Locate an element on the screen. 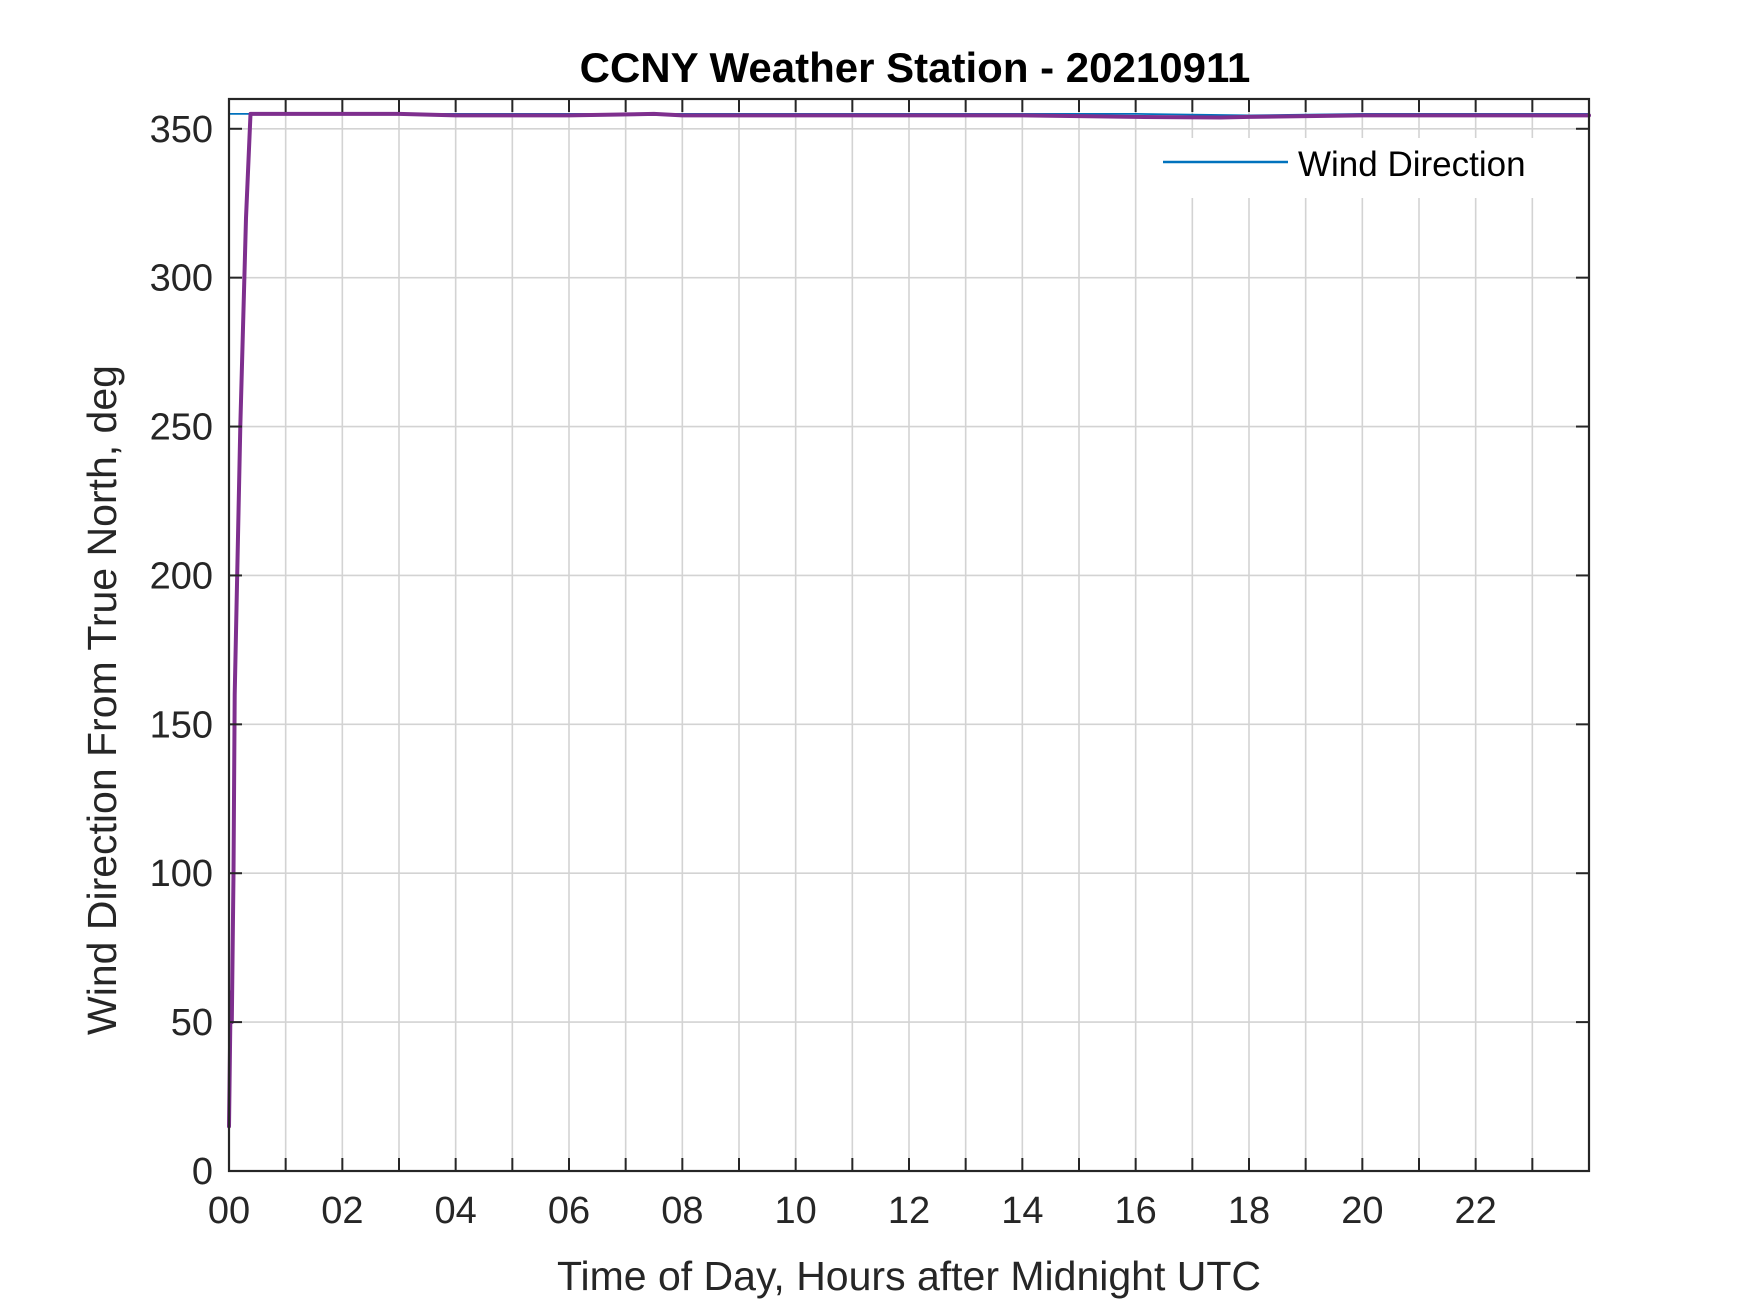 The width and height of the screenshot is (1750, 1313). y-tick-label: 350 is located at coordinates (181, 130).